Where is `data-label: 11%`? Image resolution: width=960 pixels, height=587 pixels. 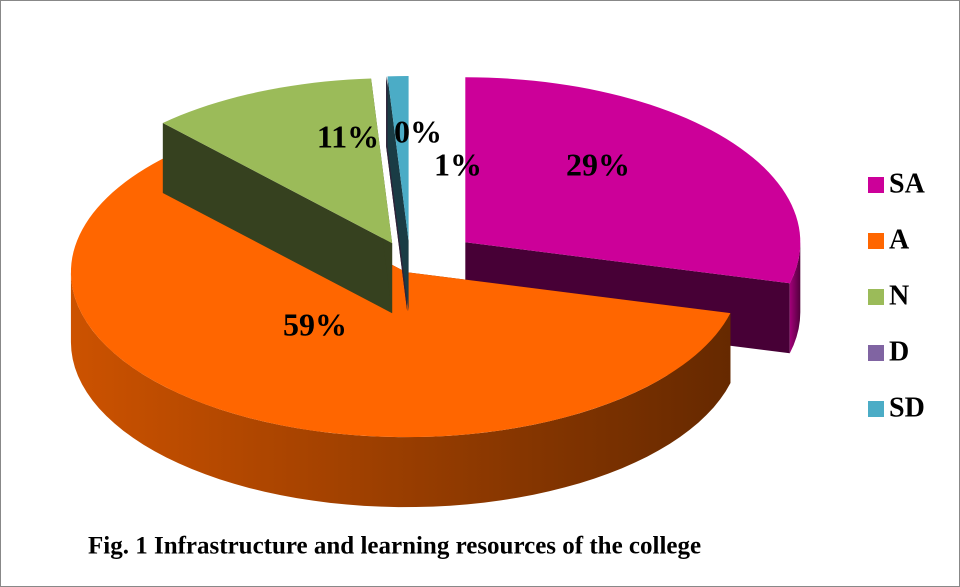 data-label: 11% is located at coordinates (348, 136).